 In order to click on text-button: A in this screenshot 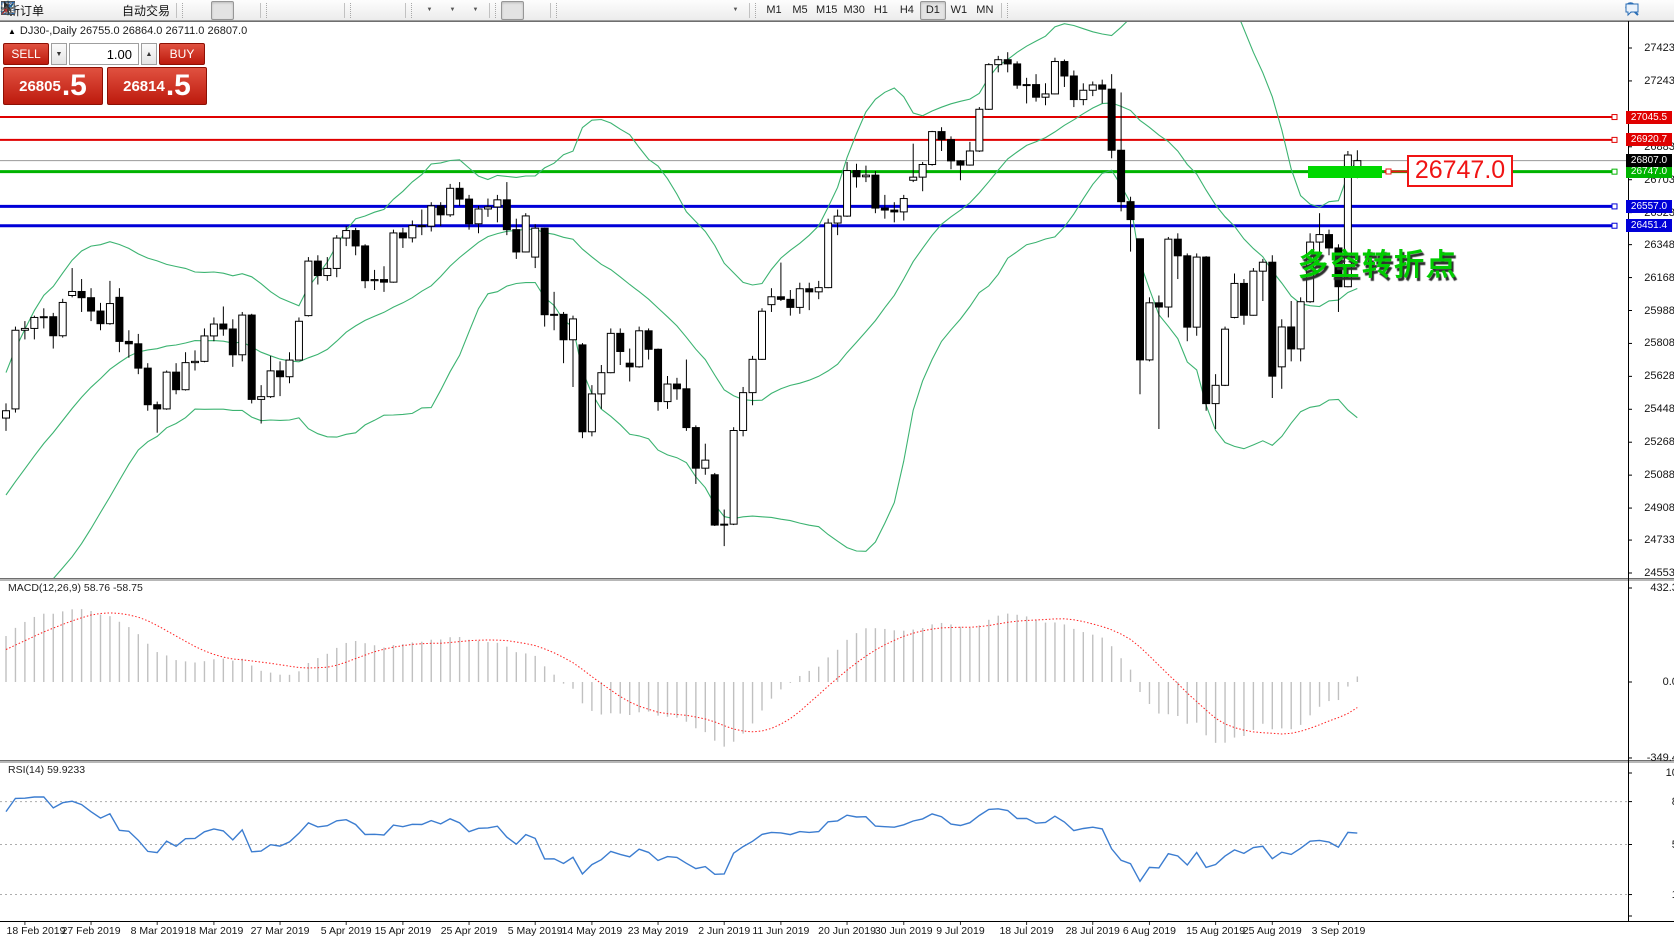, I will do `click(352, 10)`.